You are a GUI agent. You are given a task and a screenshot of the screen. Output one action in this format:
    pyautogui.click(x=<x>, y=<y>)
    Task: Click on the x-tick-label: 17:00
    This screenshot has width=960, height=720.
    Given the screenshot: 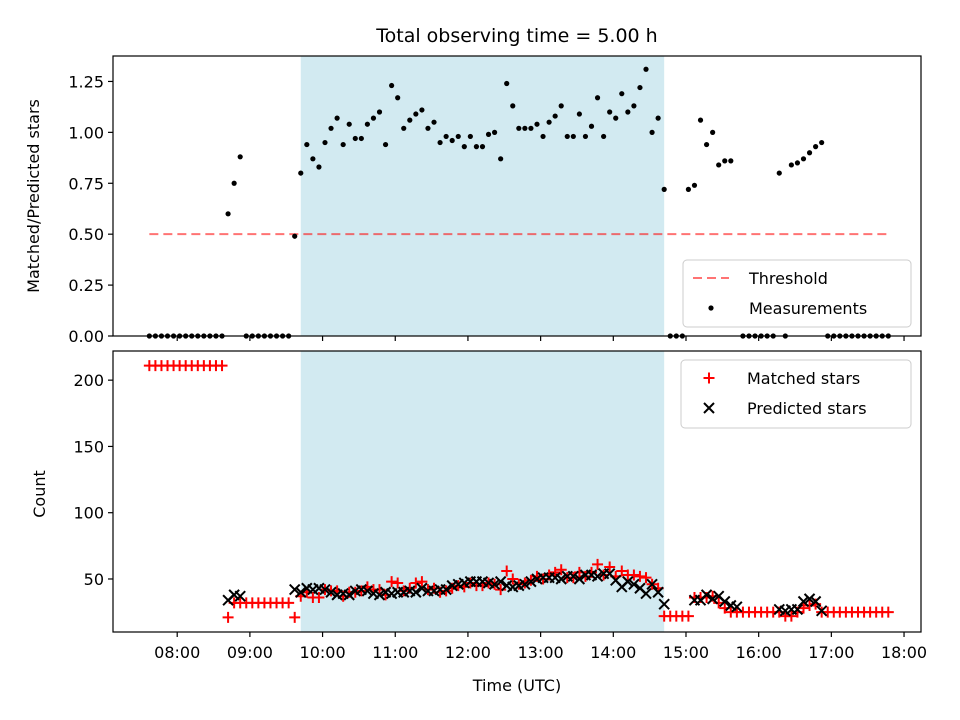 What is the action you would take?
    pyautogui.click(x=831, y=652)
    